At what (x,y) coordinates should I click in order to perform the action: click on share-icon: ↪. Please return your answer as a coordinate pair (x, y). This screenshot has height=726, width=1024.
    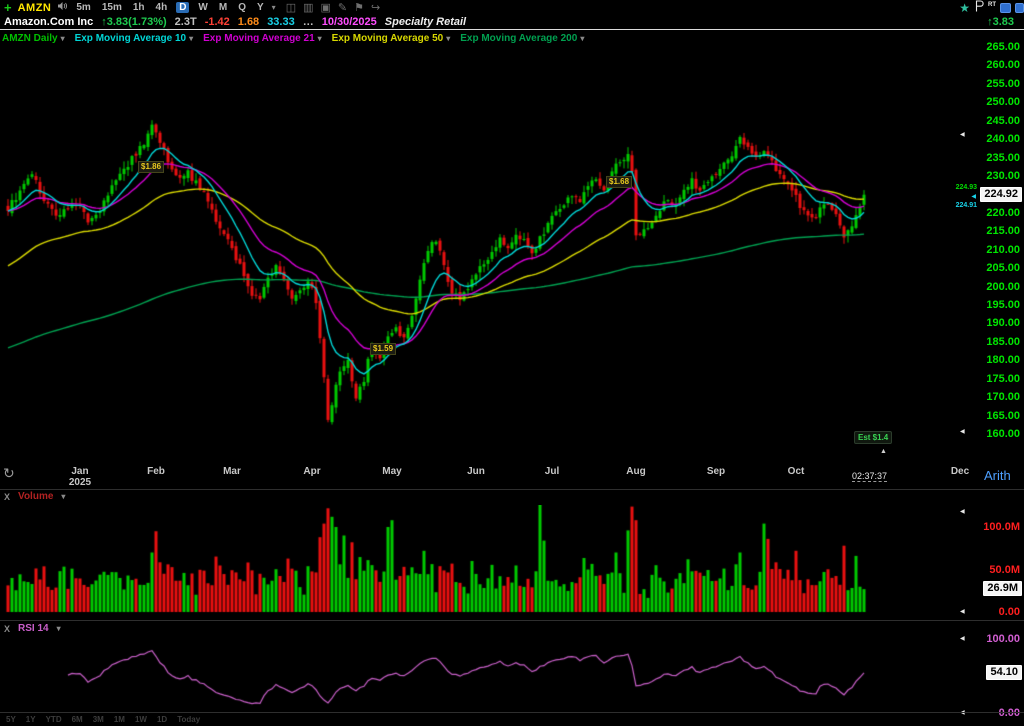
    Looking at the image, I should click on (376, 8).